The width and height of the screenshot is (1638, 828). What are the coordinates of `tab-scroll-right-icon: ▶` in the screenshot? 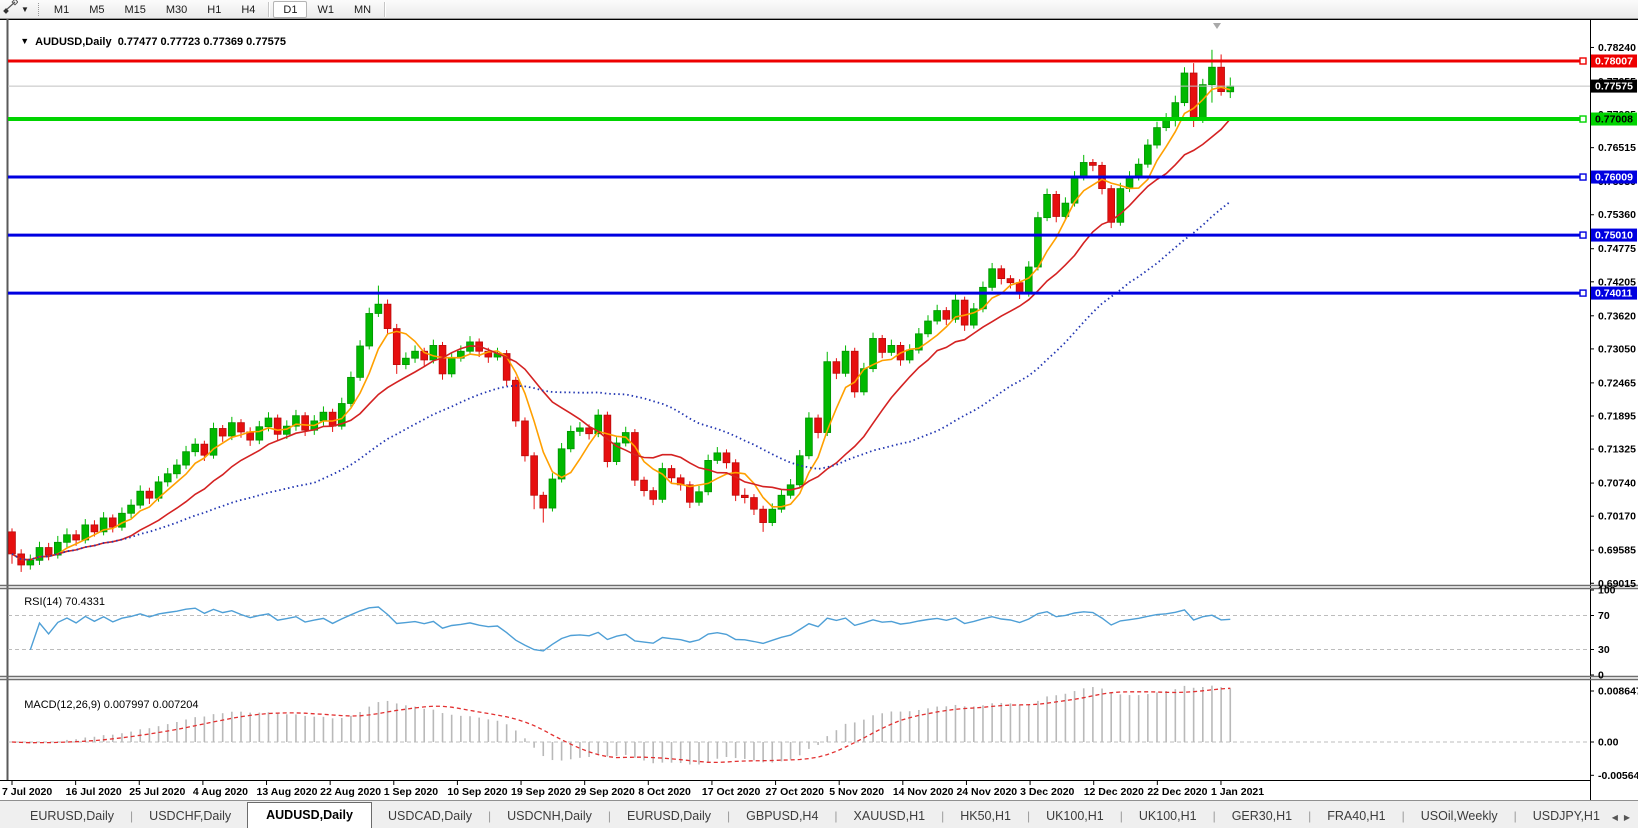 It's located at (1626, 817).